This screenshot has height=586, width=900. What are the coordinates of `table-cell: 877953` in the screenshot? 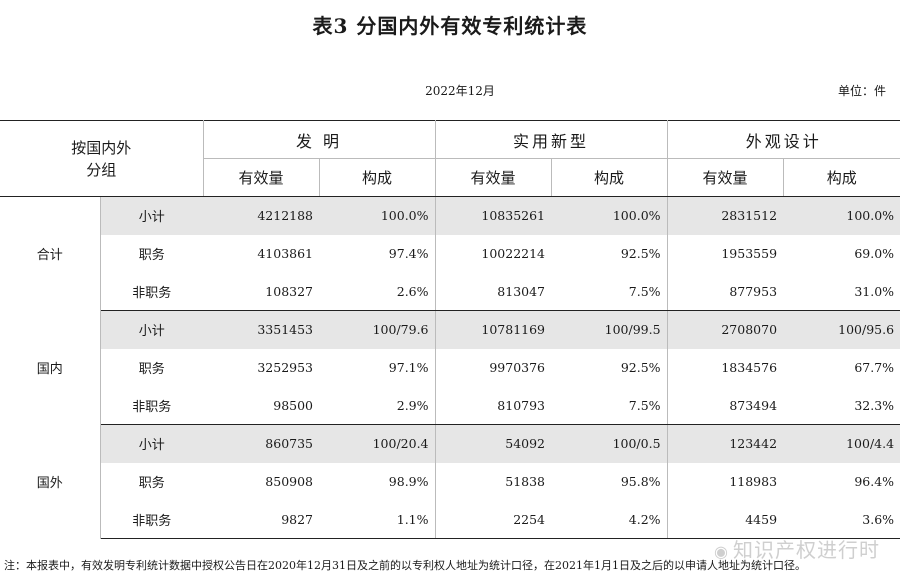 It's located at (725, 291).